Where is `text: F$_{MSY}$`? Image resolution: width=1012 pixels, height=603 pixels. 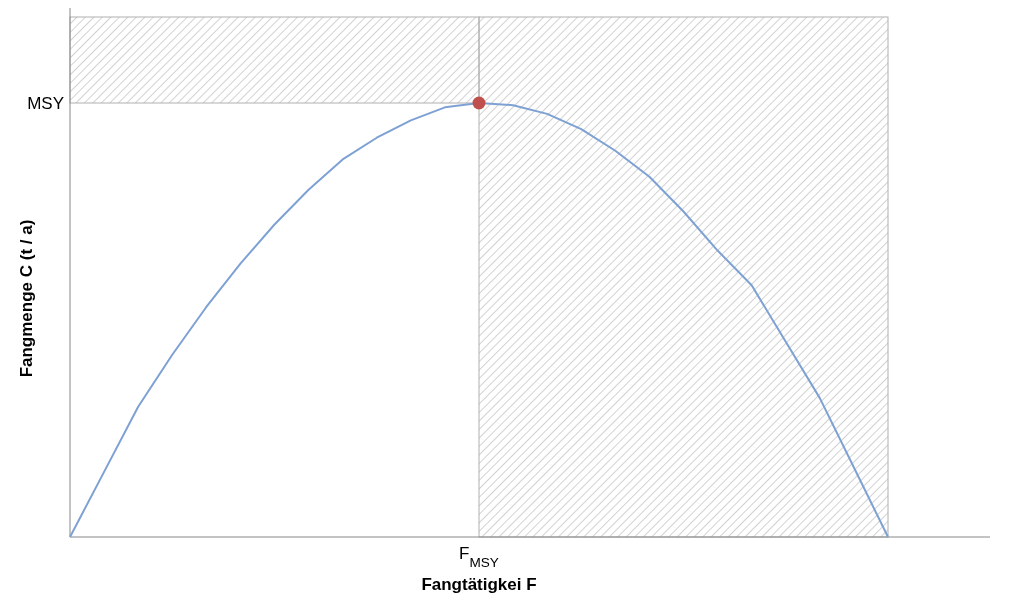
text: F$_{MSY}$ is located at coordinates (479, 557).